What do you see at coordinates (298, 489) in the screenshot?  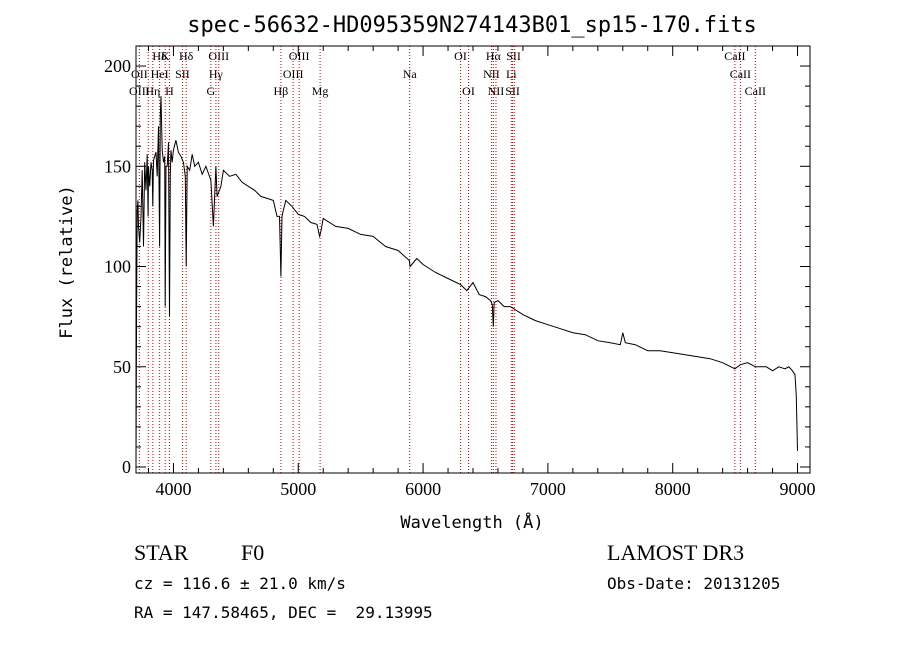 I see `x-tick-label: 5000` at bounding box center [298, 489].